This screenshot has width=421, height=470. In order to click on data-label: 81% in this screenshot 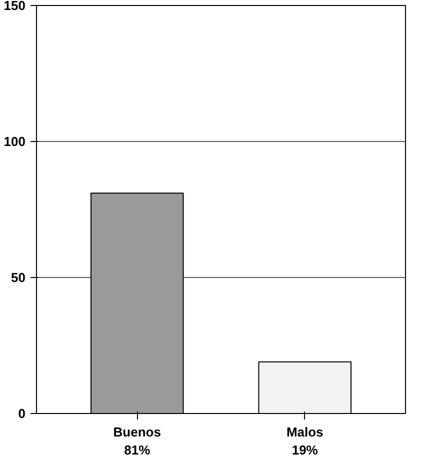, I will do `click(137, 450)`.